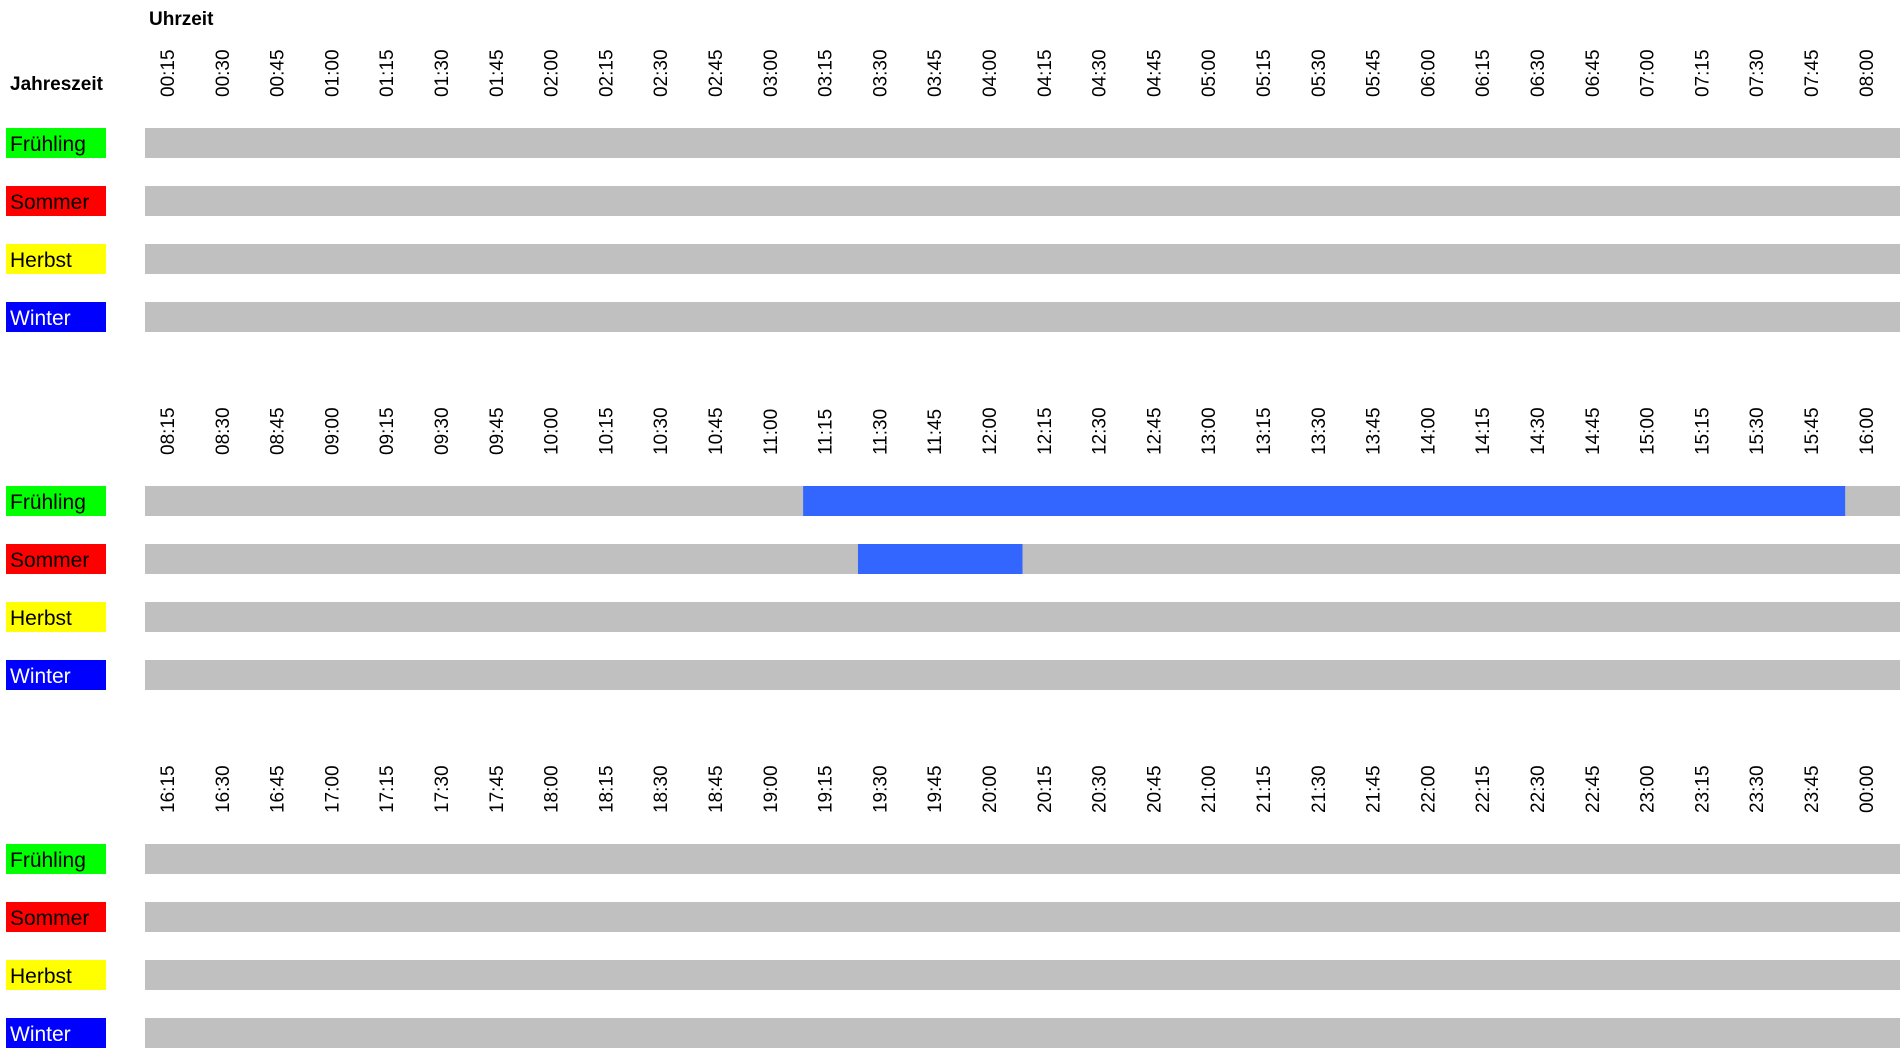 The width and height of the screenshot is (1900, 1049). I want to click on time-tick-label: 13:00, so click(1209, 431).